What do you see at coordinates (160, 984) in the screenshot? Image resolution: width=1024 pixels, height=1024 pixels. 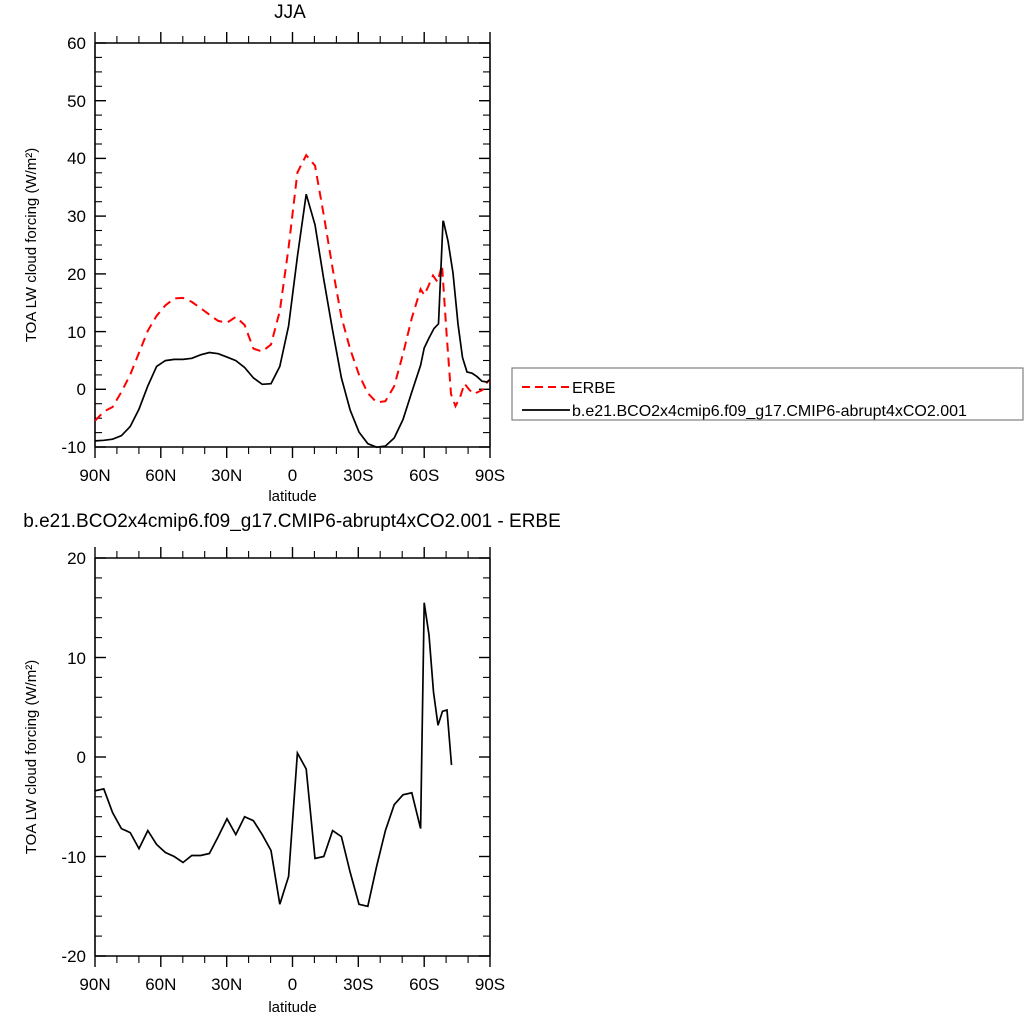 I see `bottom-xtick-60N: 60N` at bounding box center [160, 984].